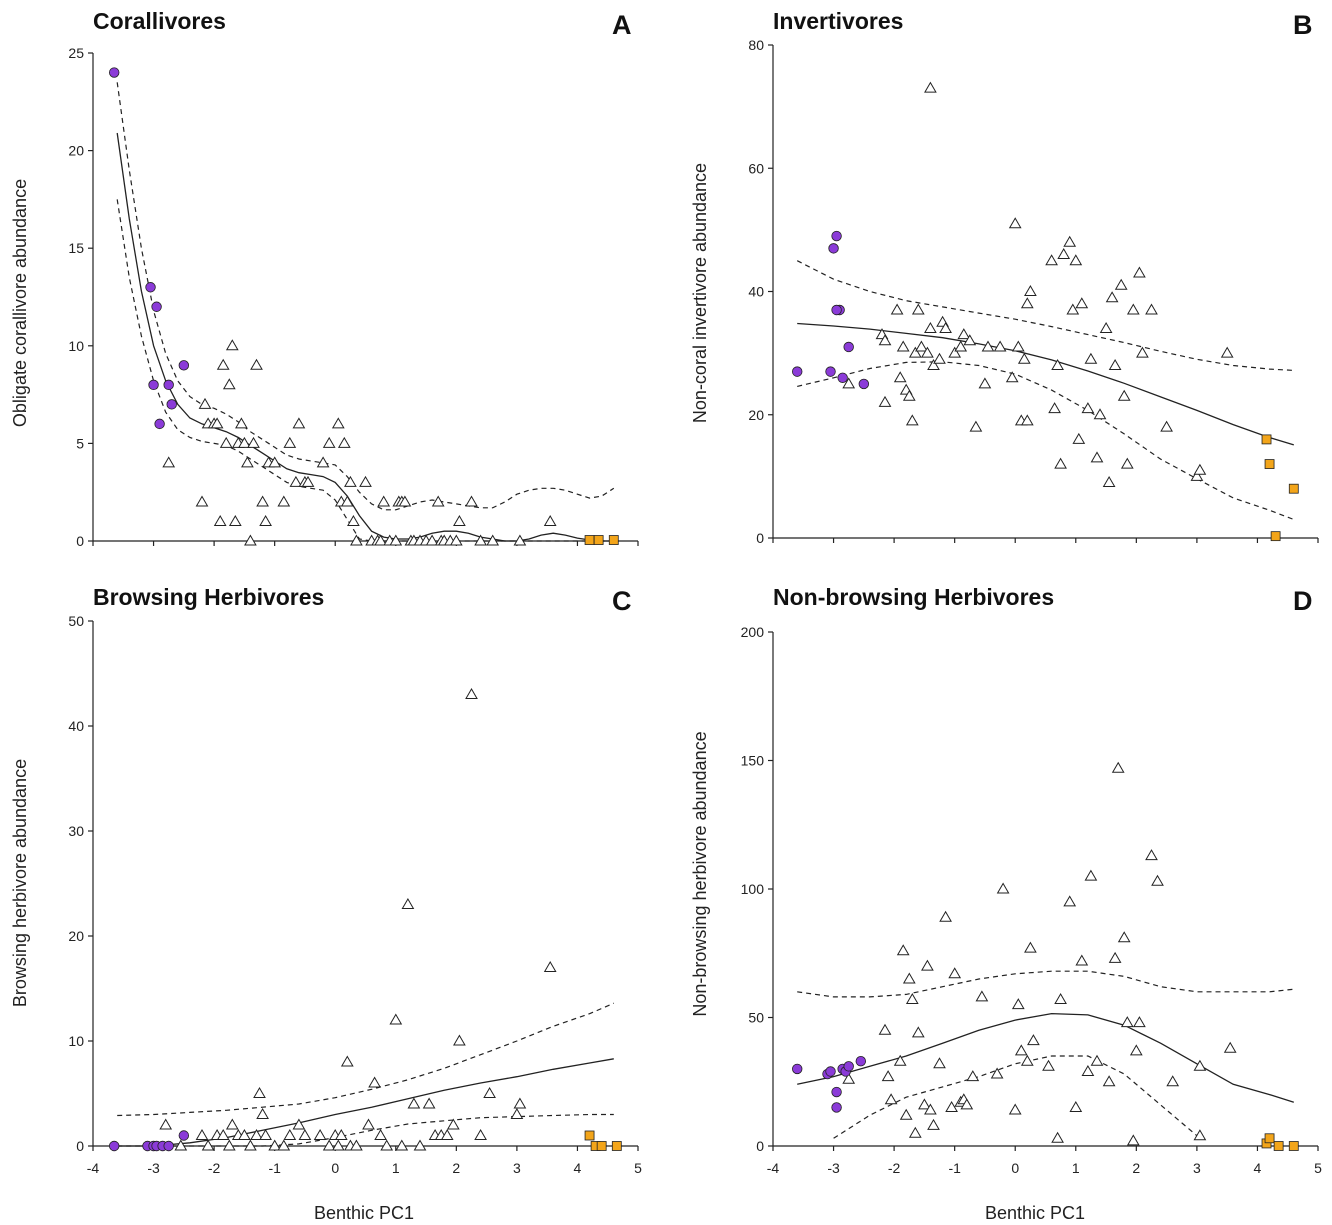 This screenshot has height=1225, width=1332. Describe the element at coordinates (753, 889) in the screenshot. I see `panel-d-y-tick-label: 100` at that location.